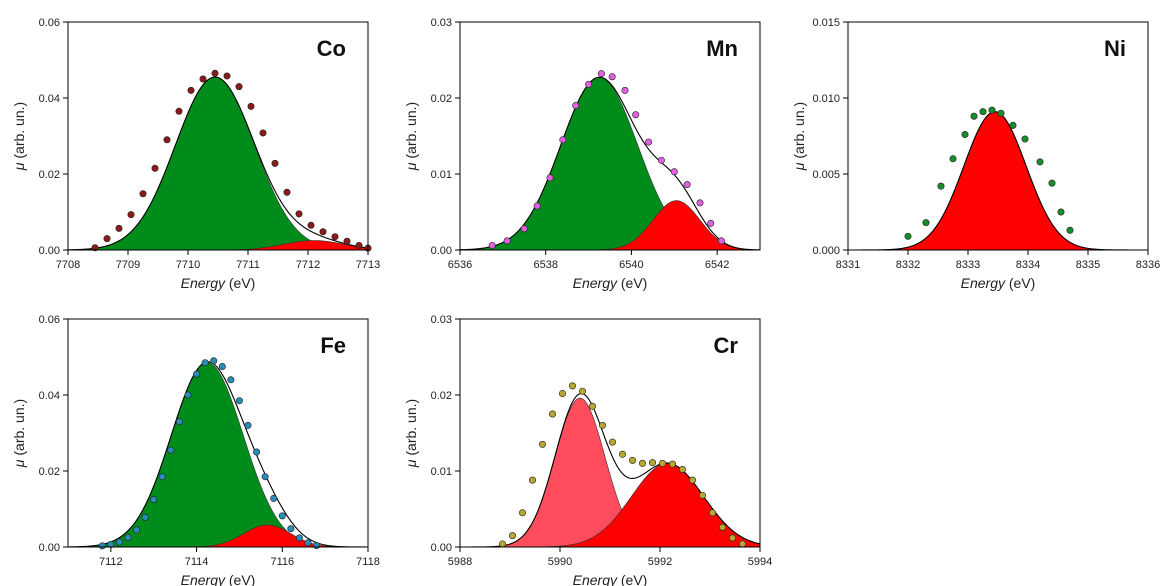  What do you see at coordinates (610, 470) in the screenshot?
I see `fit-line-cr` at bounding box center [610, 470].